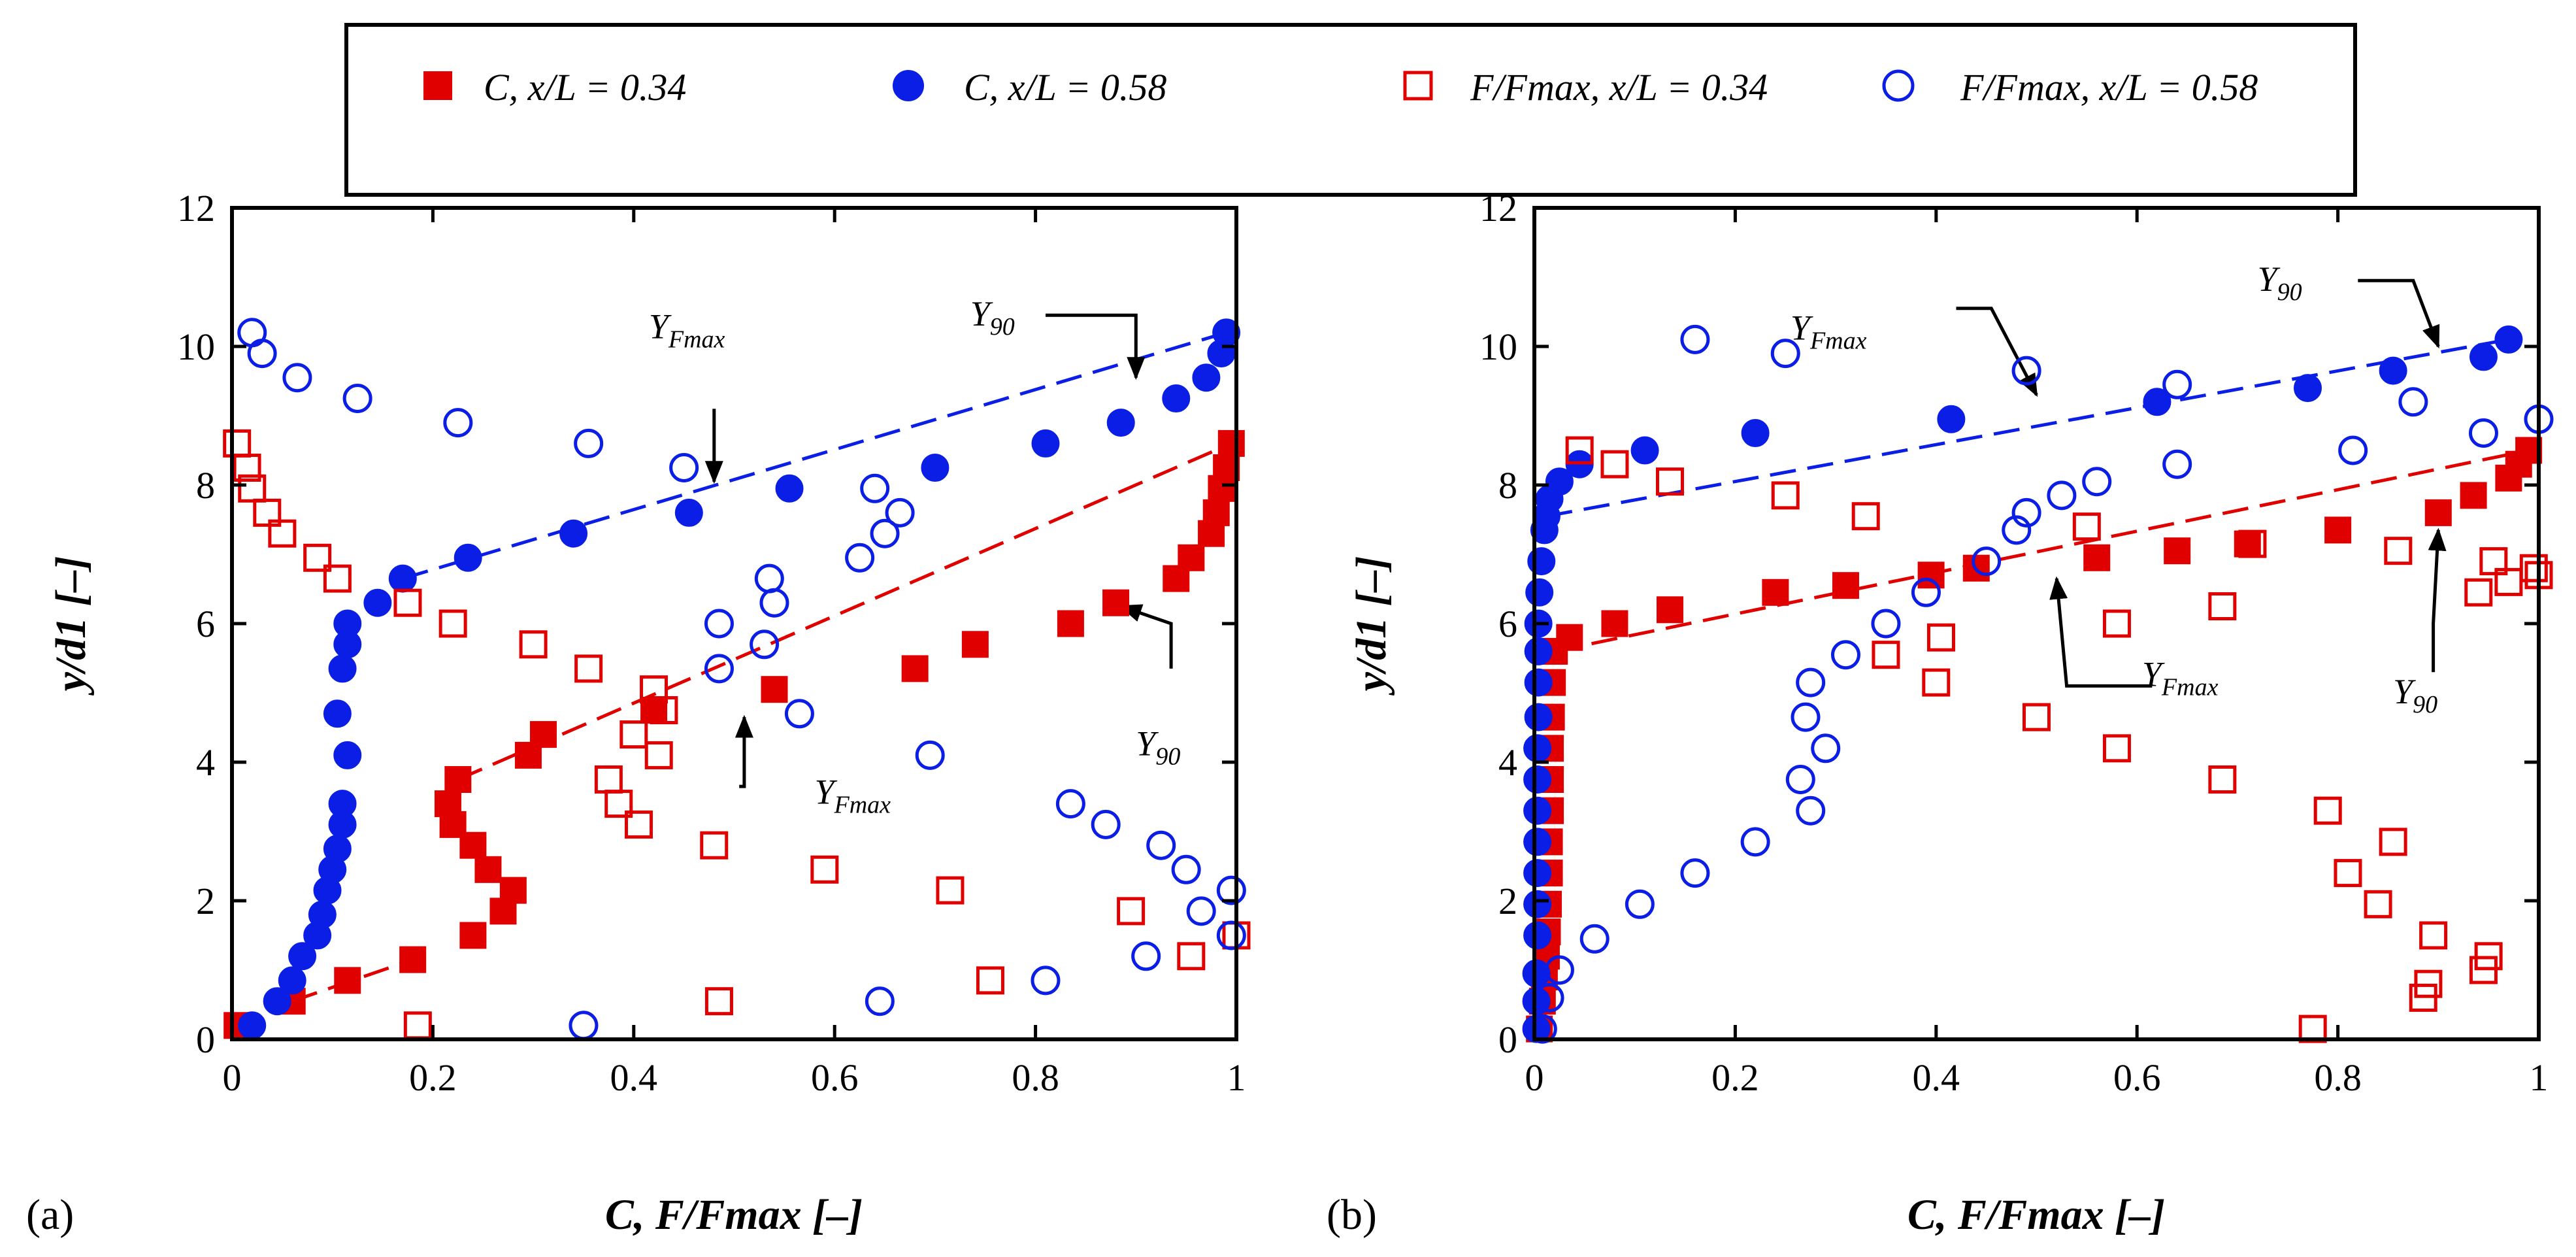 The image size is (2576, 1257). Describe the element at coordinates (1735, 1077) in the screenshot. I see `x-tick-label: 0.2` at that location.